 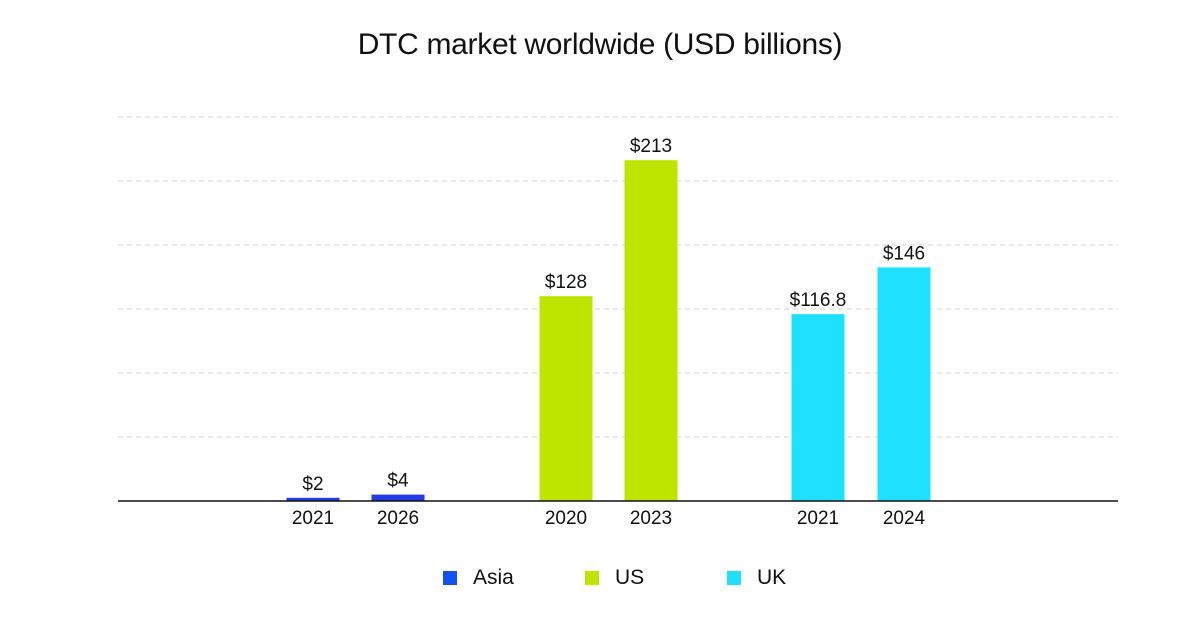 What do you see at coordinates (614, 578) in the screenshot?
I see `legend-item-us: US` at bounding box center [614, 578].